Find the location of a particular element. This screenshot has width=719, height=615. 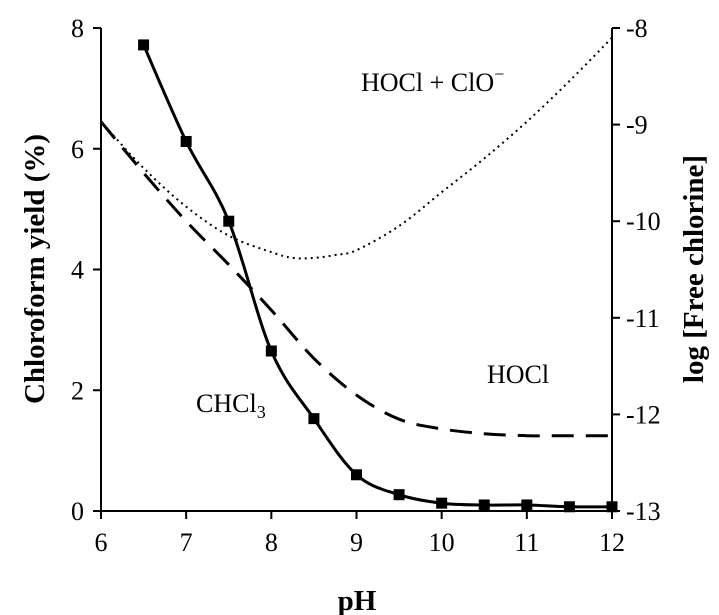

x-tick-label: 9 is located at coordinates (356, 542).